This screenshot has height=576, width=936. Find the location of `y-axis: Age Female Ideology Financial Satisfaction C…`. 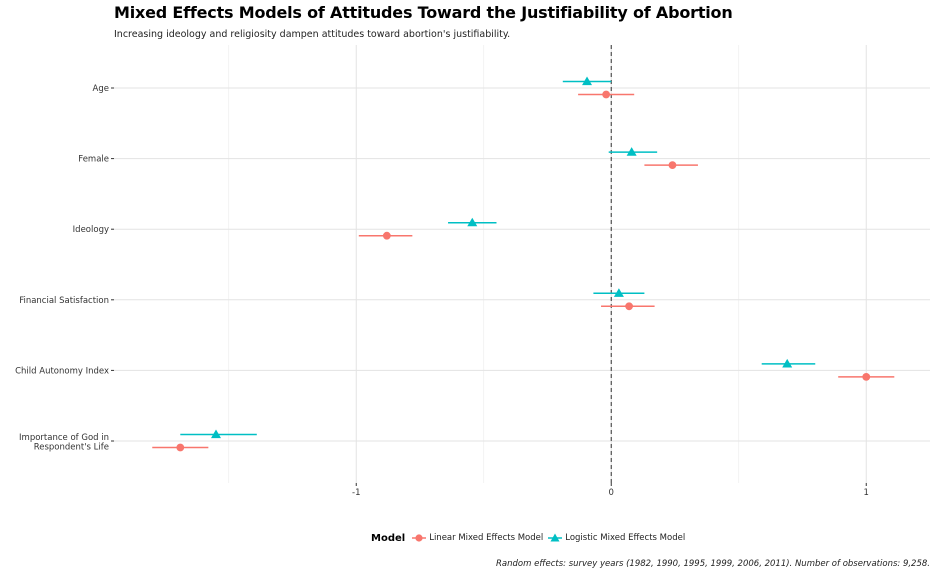

y-axis: Age Female Ideology Financial Satisfaction C… is located at coordinates (64, 268).